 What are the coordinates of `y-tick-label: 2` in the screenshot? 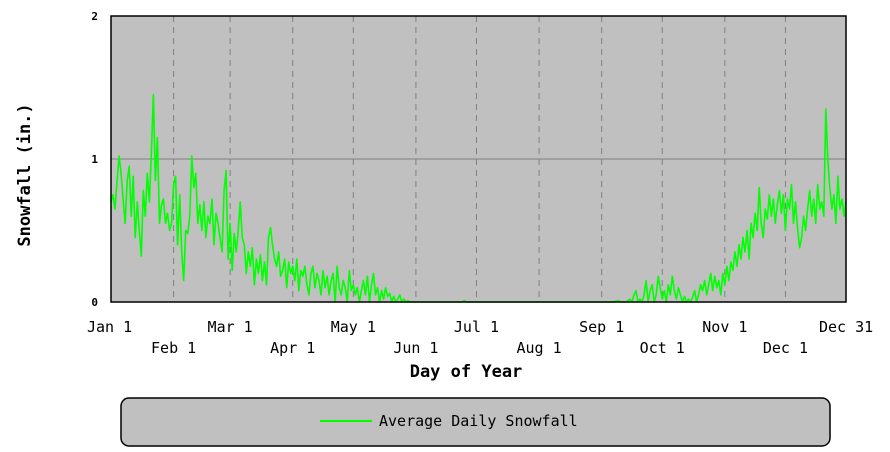 It's located at (94, 16).